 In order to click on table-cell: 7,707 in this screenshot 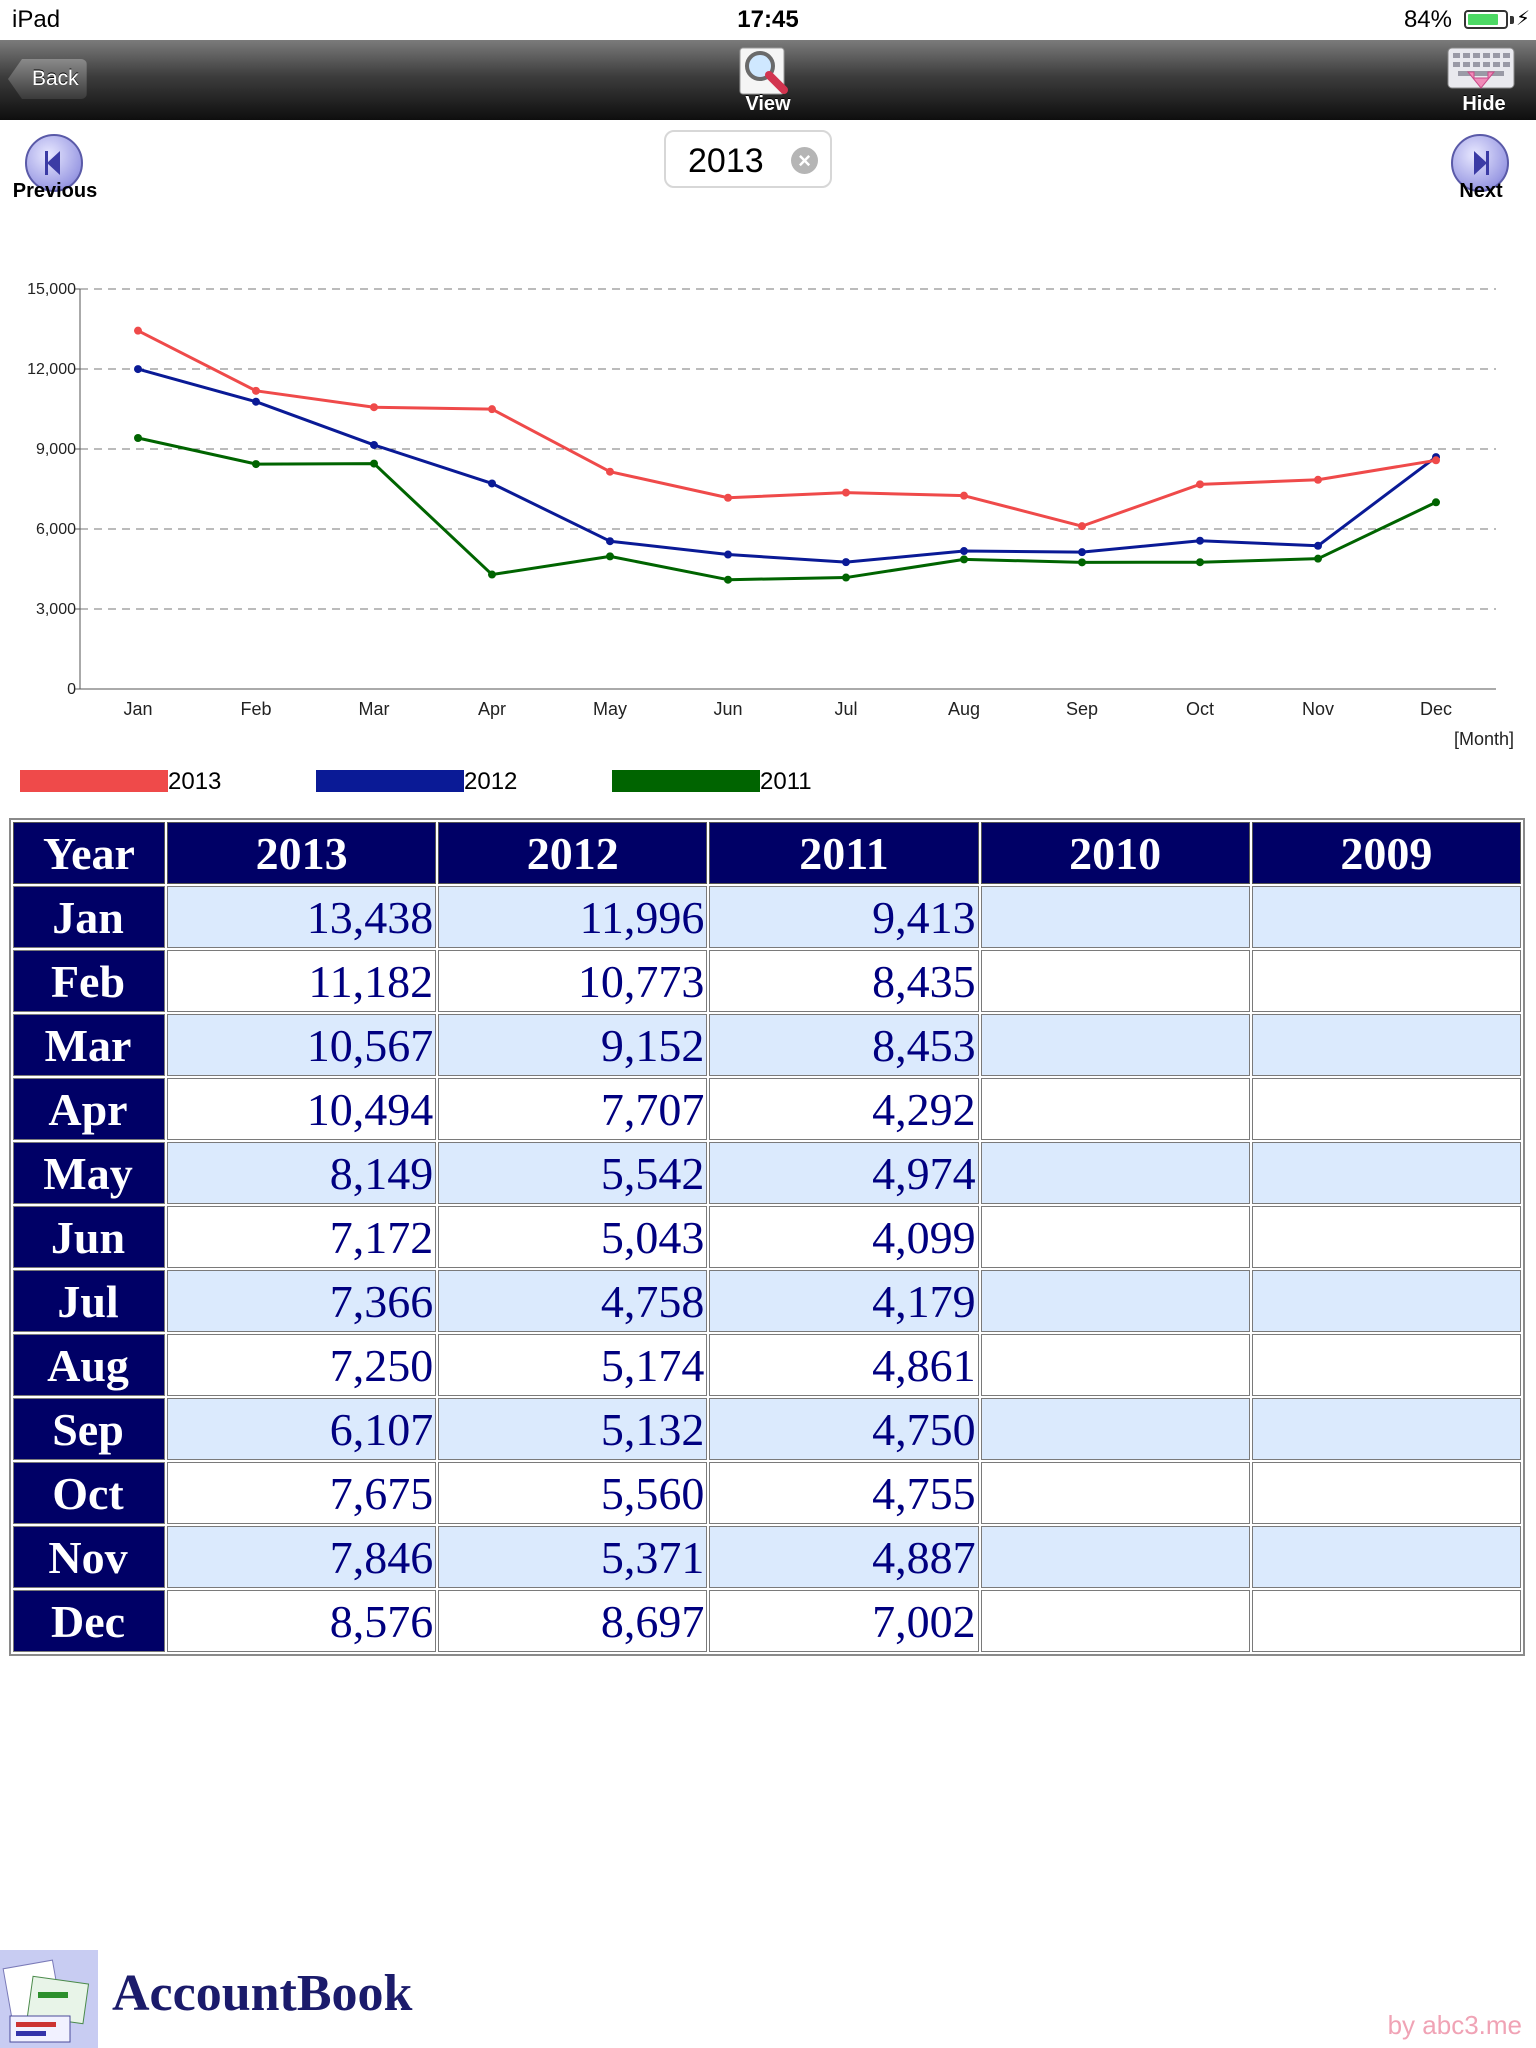, I will do `click(573, 1109)`.